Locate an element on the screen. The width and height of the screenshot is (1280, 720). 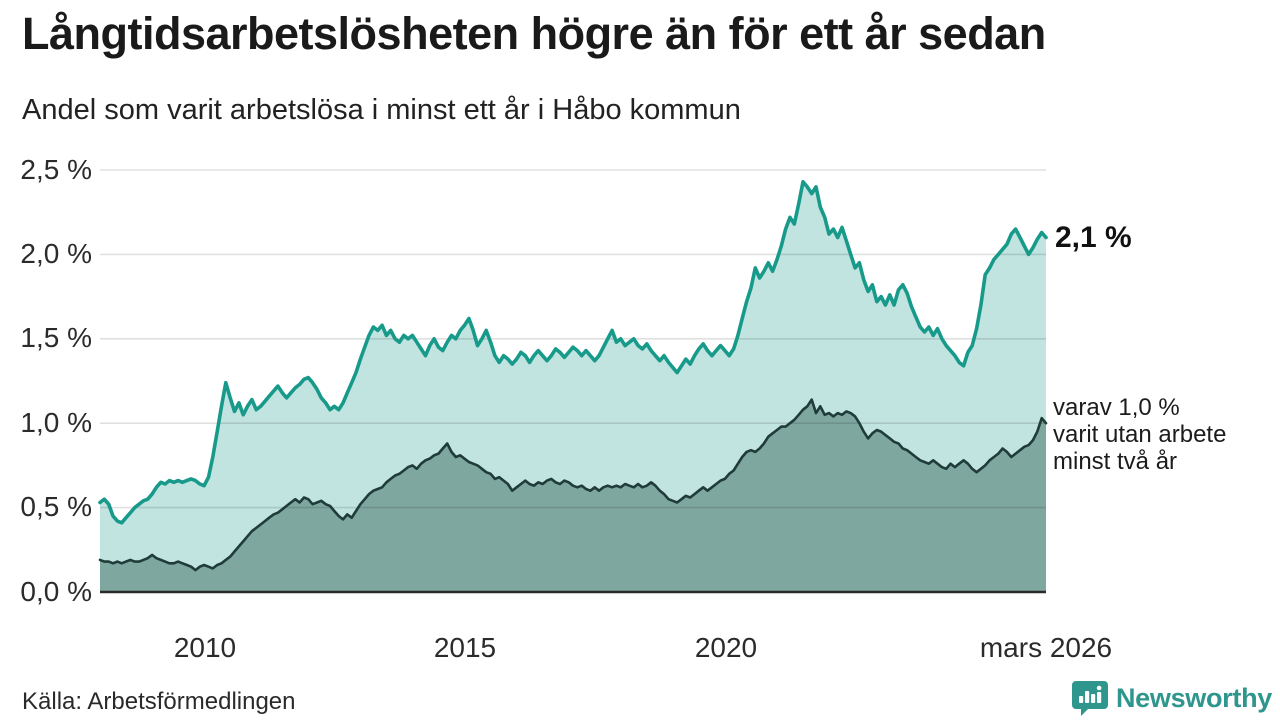
x-axis-tick-label: 2020 is located at coordinates (726, 647).